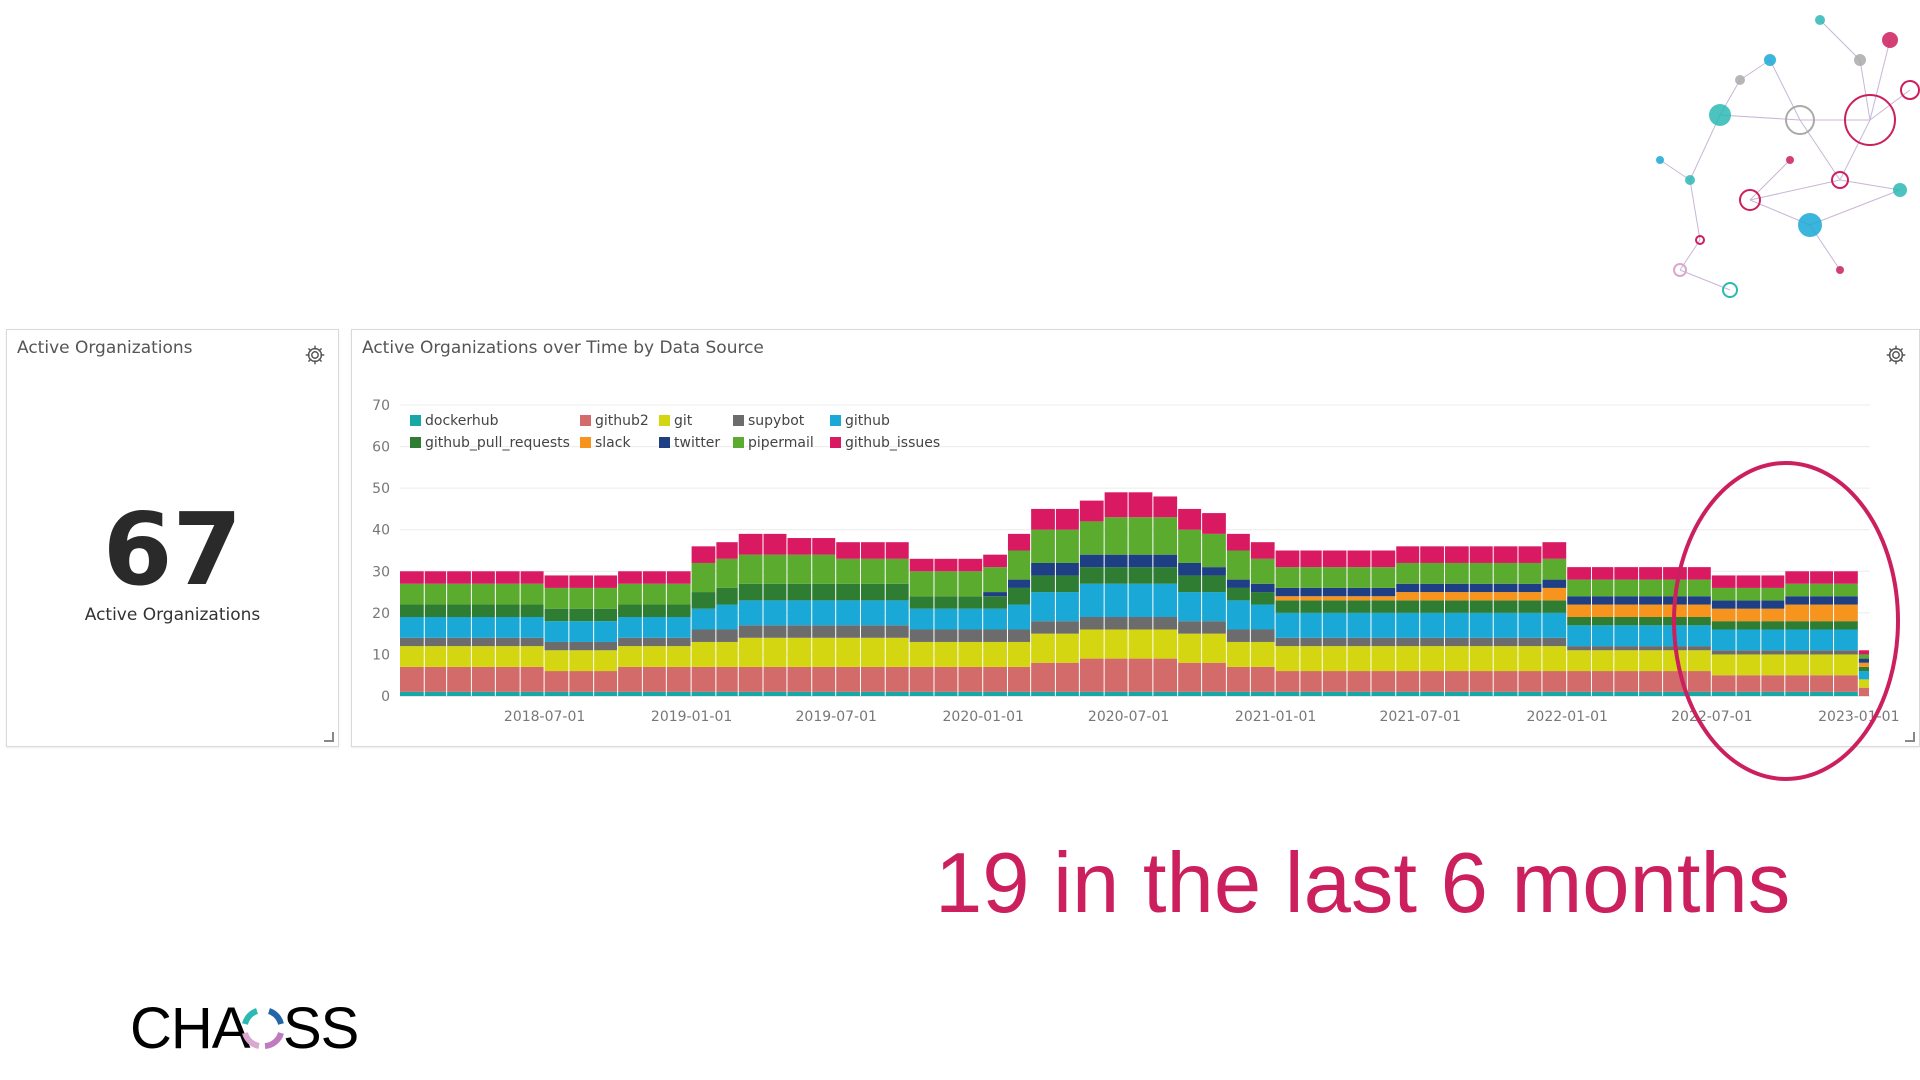 The image size is (1920, 1080). I want to click on headline-text: 19 in the last 6 months, so click(1363, 883).